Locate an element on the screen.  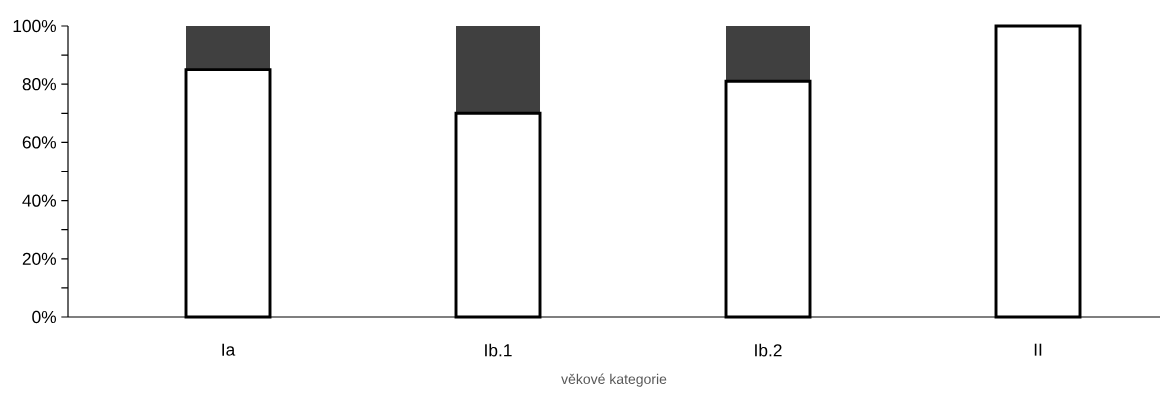
y-tick-label: 100% is located at coordinates (35, 26).